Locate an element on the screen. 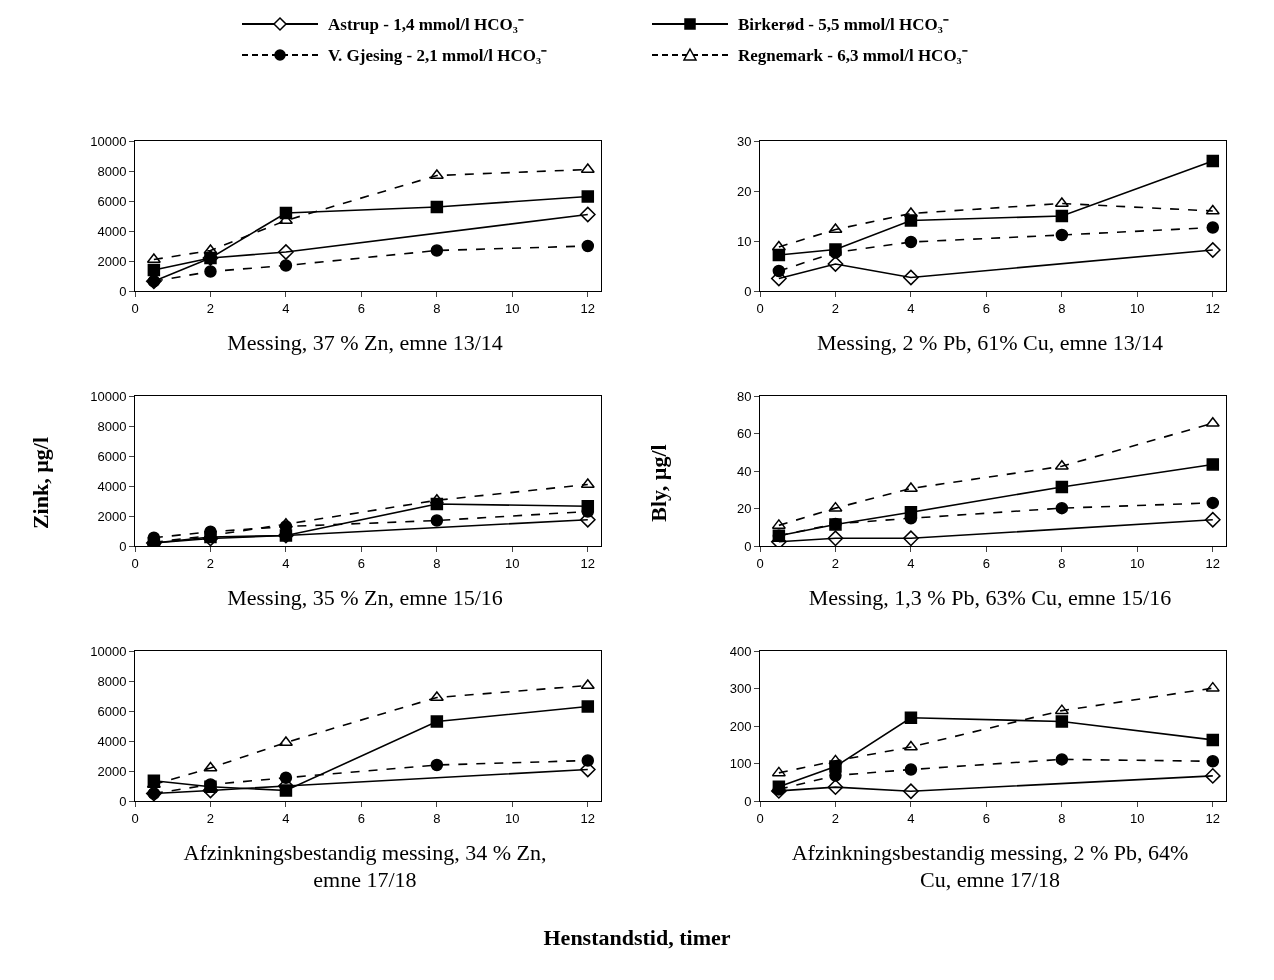 The image size is (1274, 980). legend-label: V. Gjesing - 2,1 mmol/l HCO₃⁻ is located at coordinates (438, 55).